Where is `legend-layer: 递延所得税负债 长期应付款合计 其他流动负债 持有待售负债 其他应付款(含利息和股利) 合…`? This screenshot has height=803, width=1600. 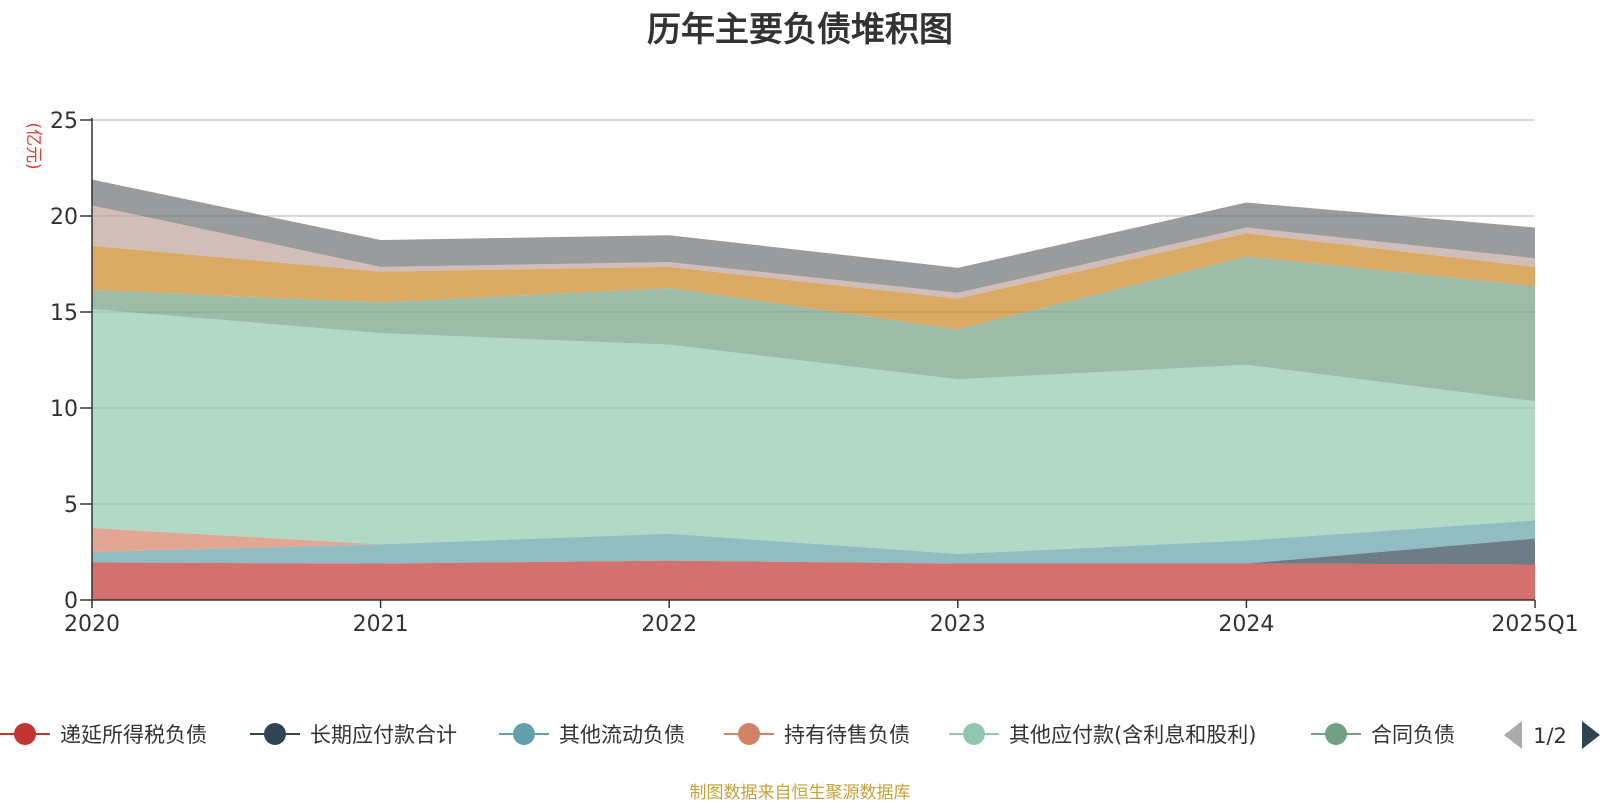
legend-layer: 递延所得税负债 长期应付款合计 其他流动负债 持有待售负债 其他应付款(含利息和股利) 合… is located at coordinates (800, 735).